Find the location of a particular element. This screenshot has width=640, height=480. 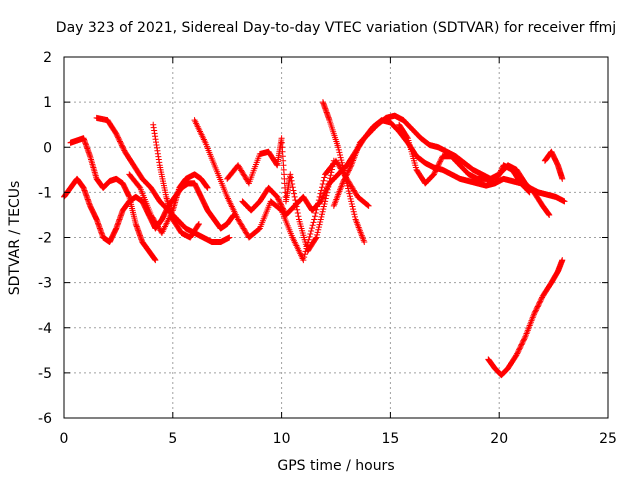

x-tick-label: 5 is located at coordinates (172, 439).